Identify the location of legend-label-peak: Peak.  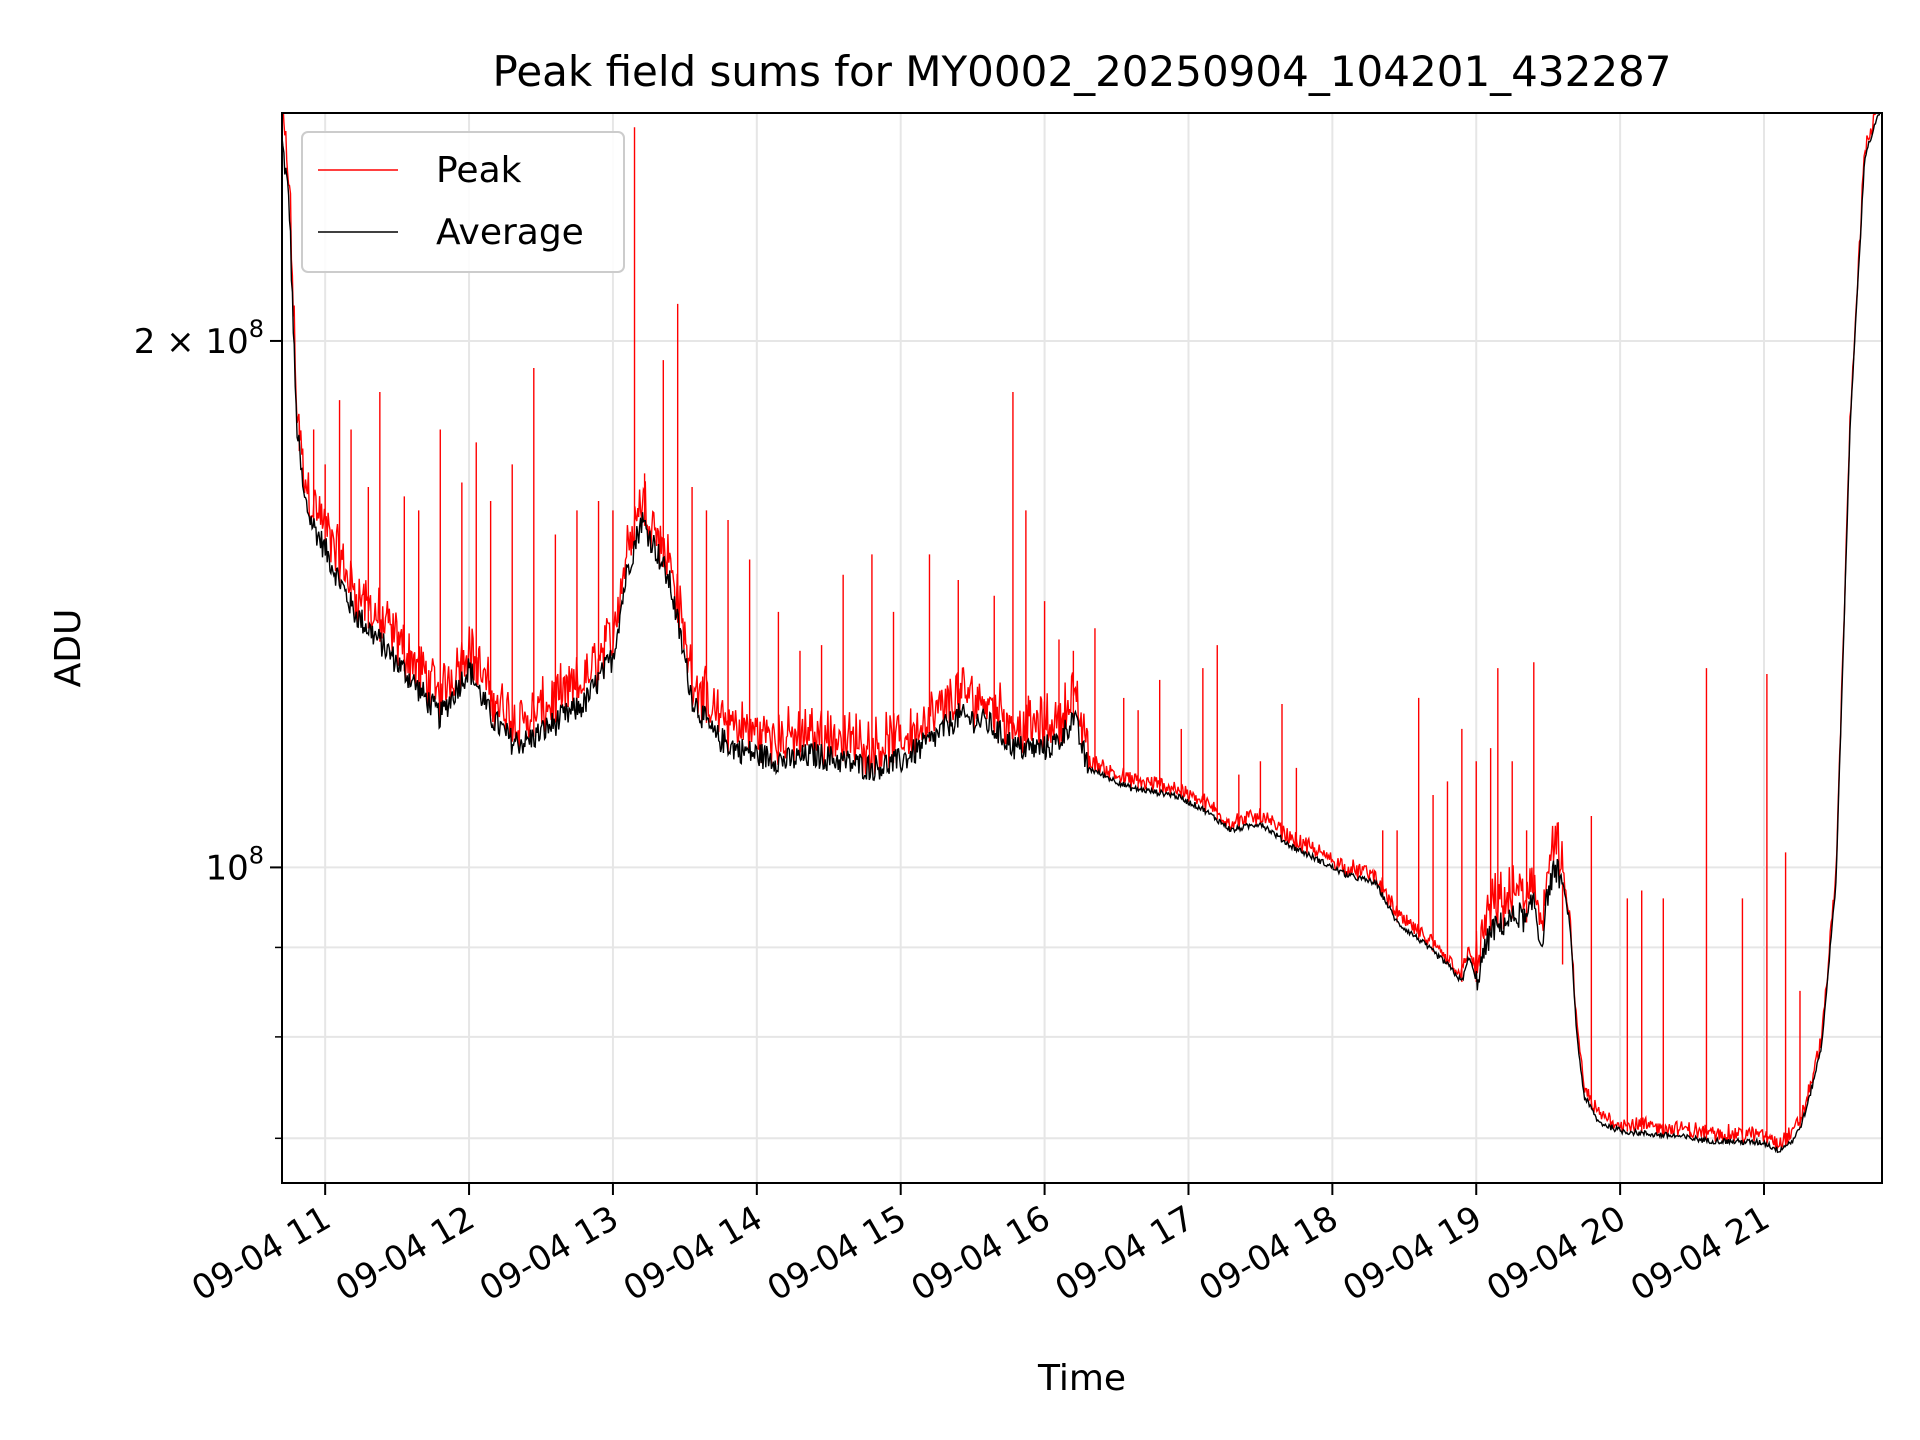
(479, 170).